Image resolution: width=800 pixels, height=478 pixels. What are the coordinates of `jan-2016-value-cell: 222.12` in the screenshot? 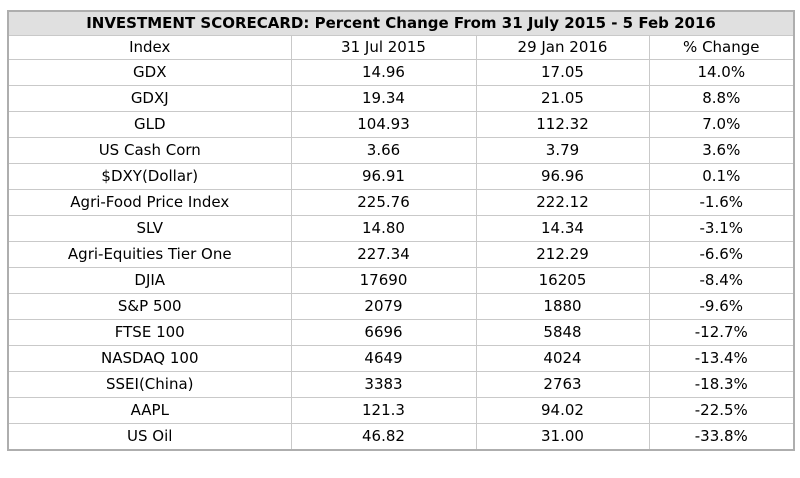 It's located at (562, 202).